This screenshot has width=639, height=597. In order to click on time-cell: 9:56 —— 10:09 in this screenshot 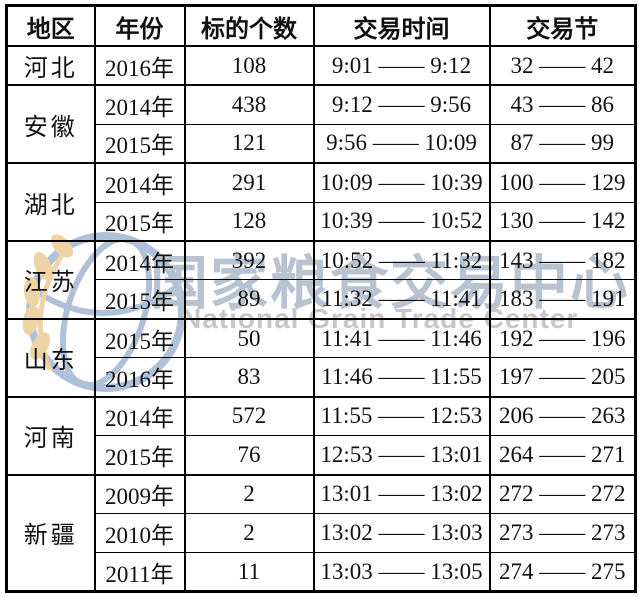, I will do `click(401, 143)`.